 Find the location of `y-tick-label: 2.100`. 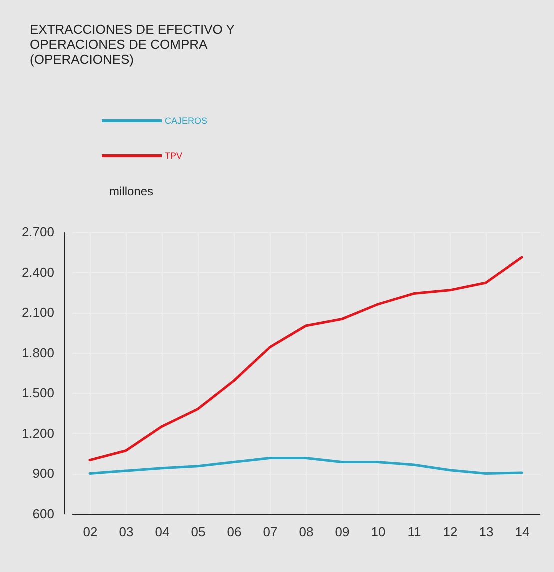

y-tick-label: 2.100 is located at coordinates (38, 312).